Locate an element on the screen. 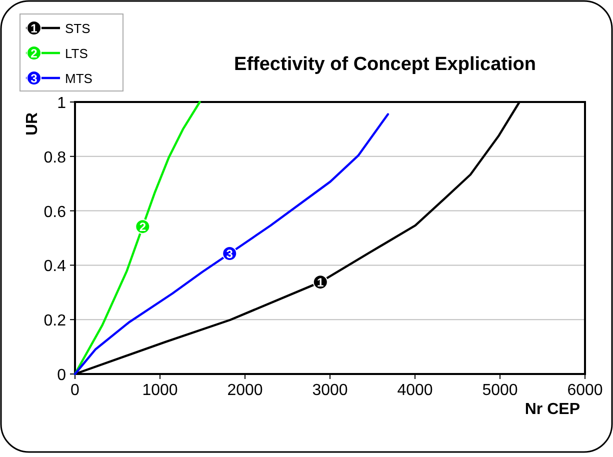  numbered-circle-icon: 1 is located at coordinates (34, 28).